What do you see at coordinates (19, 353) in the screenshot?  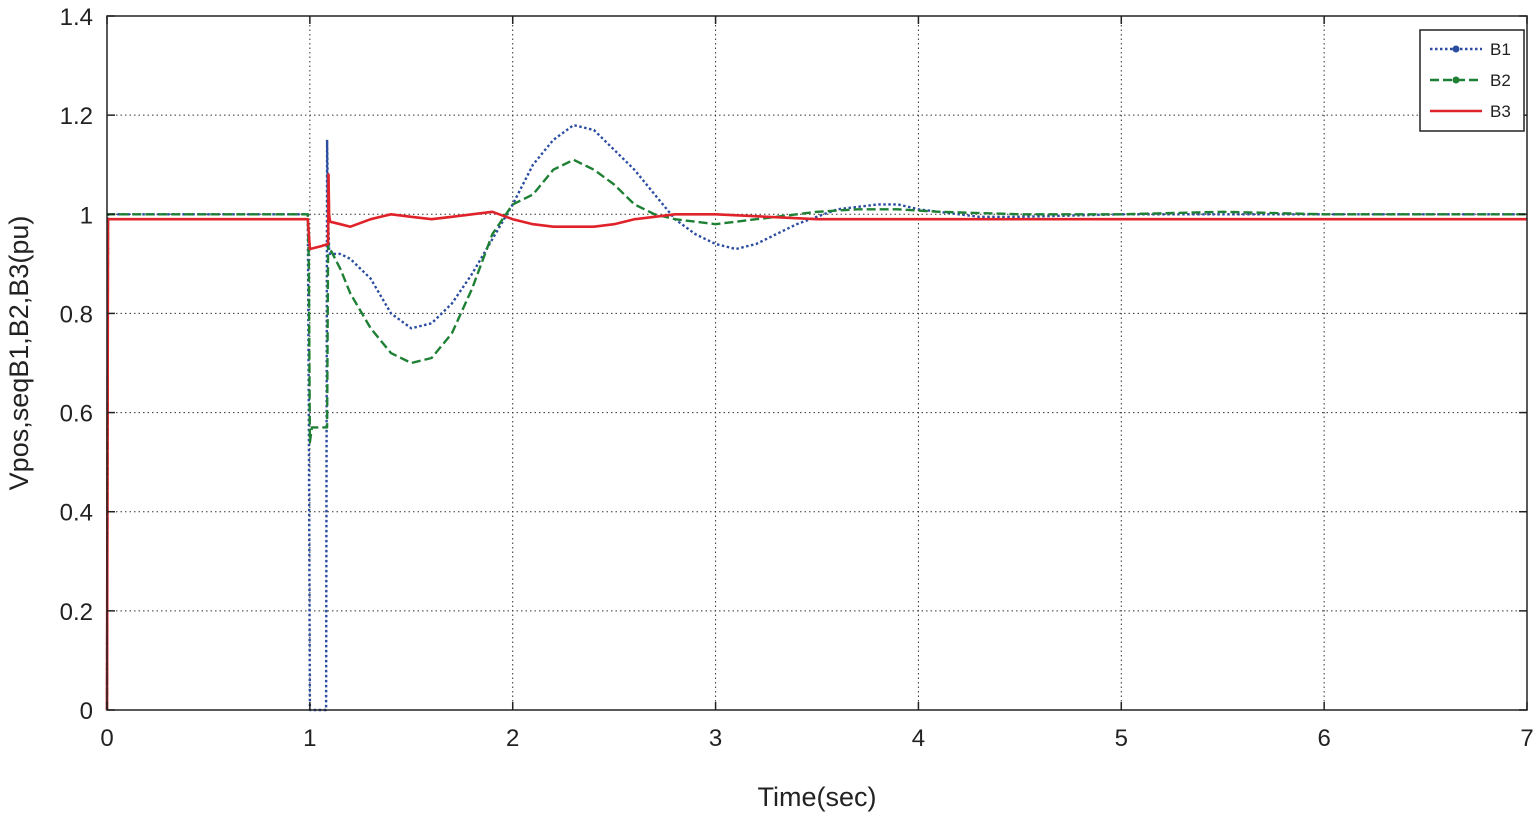 I see `y-axis-label: Vpos,seqB1,B2,B3(pu)` at bounding box center [19, 353].